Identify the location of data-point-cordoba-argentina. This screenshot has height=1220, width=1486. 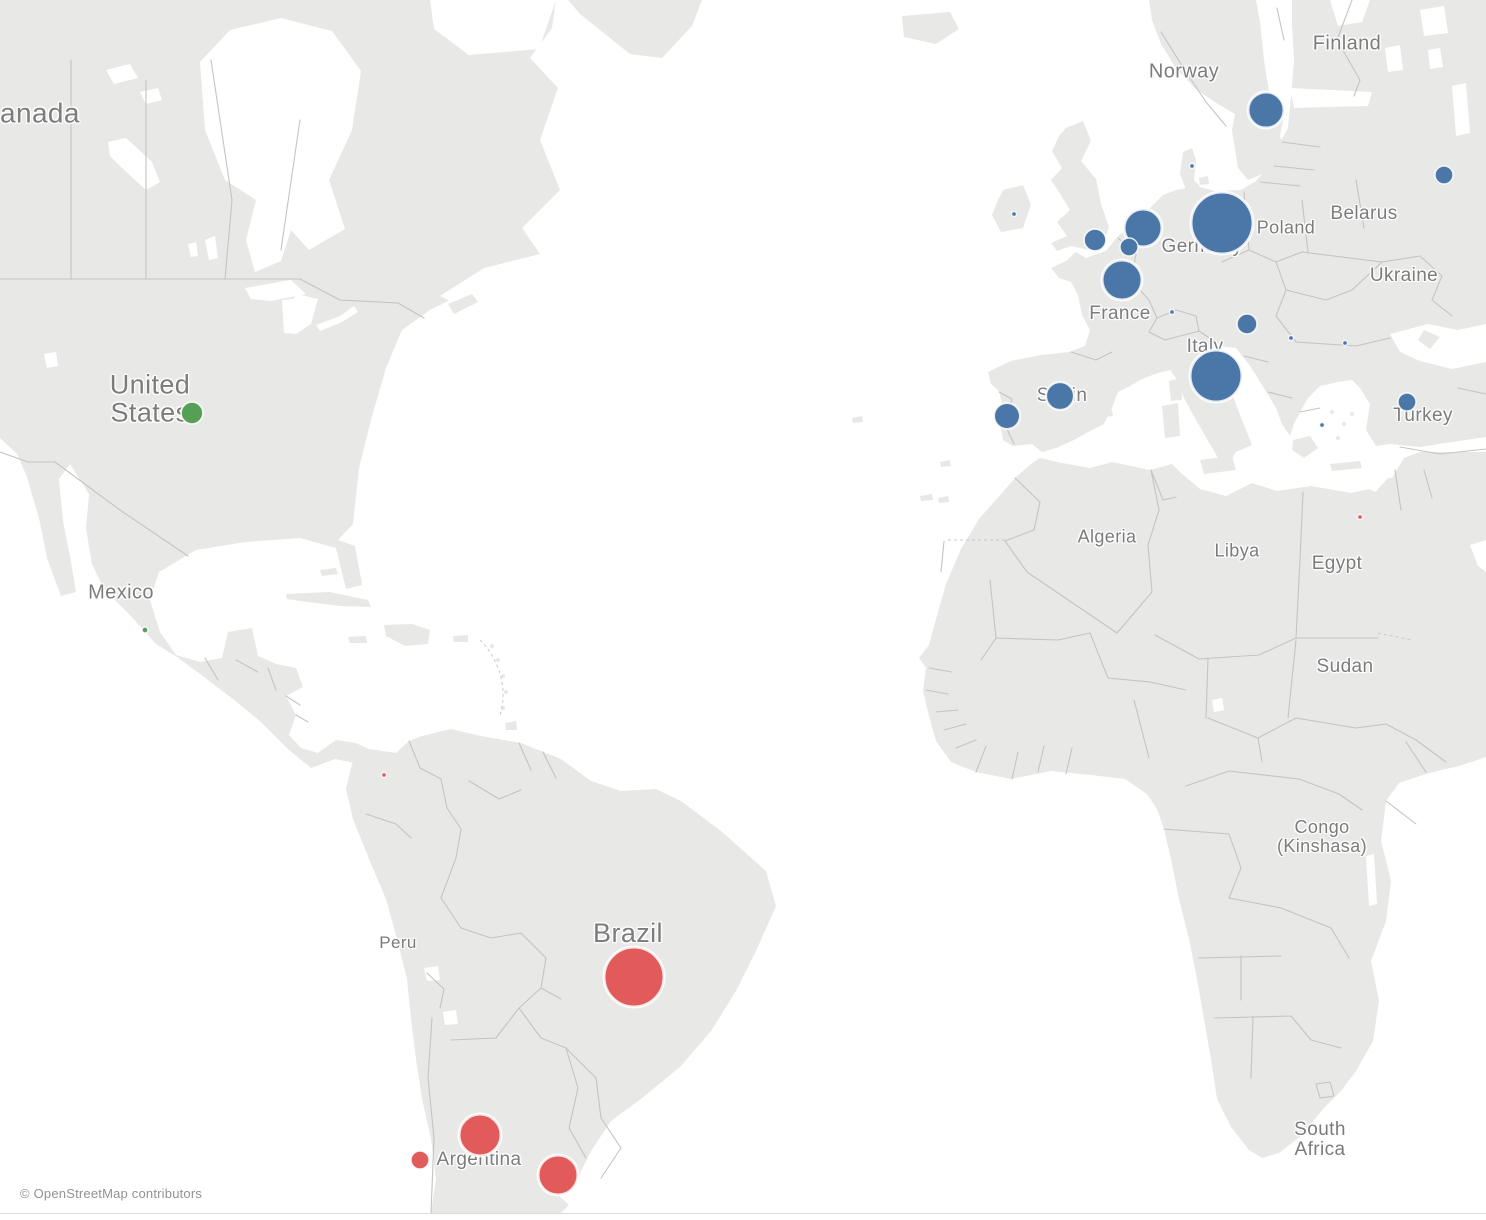
(480, 1135).